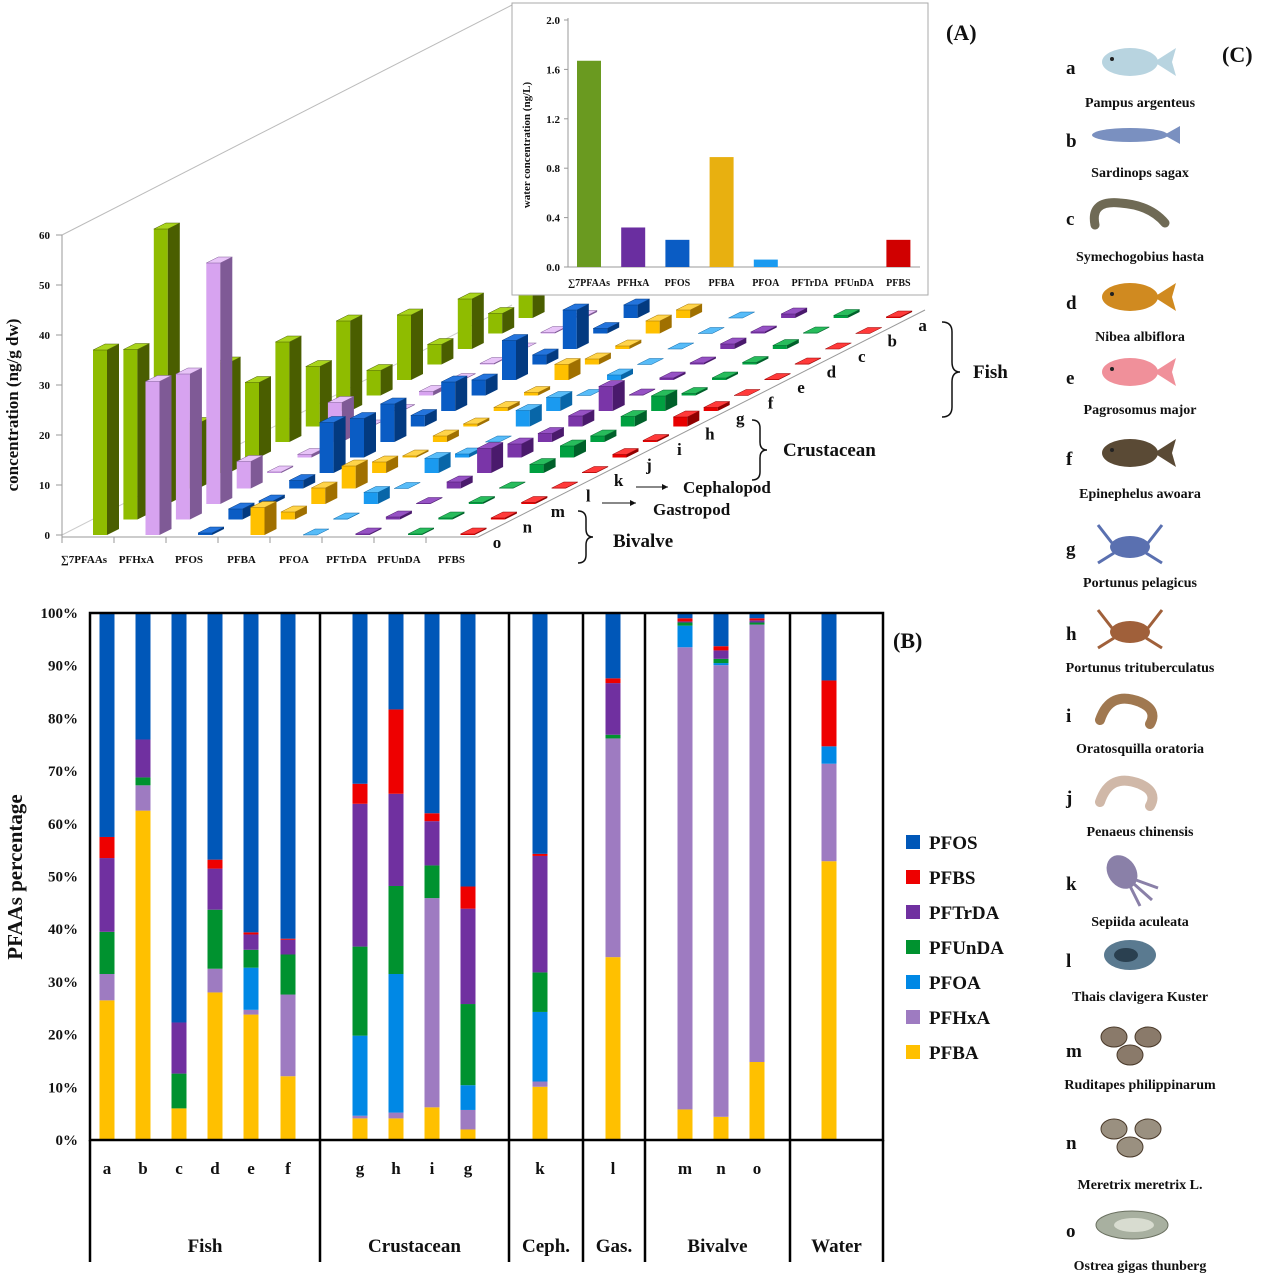 This screenshot has width=1266, height=1275. Describe the element at coordinates (588, 496) in the screenshot. I see `row-label: l` at that location.